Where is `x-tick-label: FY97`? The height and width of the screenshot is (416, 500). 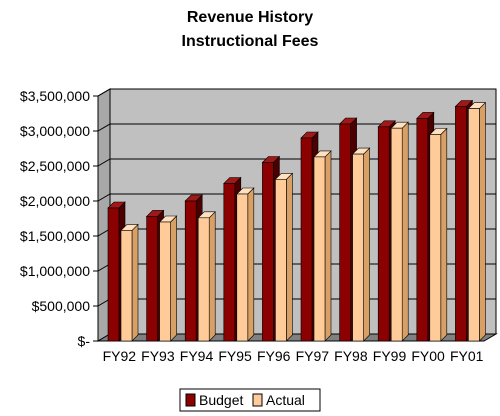
x-tick-label: FY97 is located at coordinates (313, 356).